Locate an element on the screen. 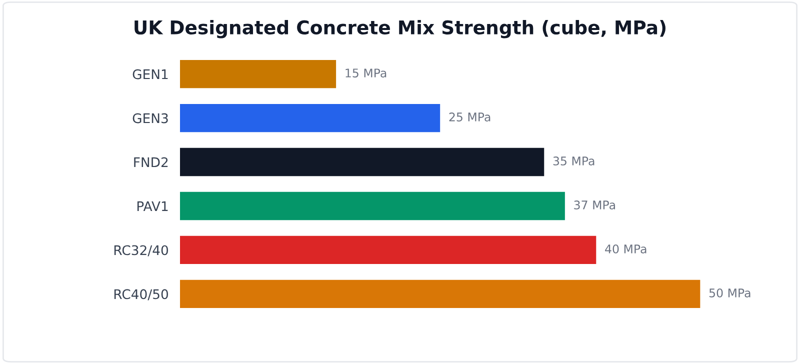 The image size is (800, 364). y-tick-label: GEN3 is located at coordinates (150, 118).